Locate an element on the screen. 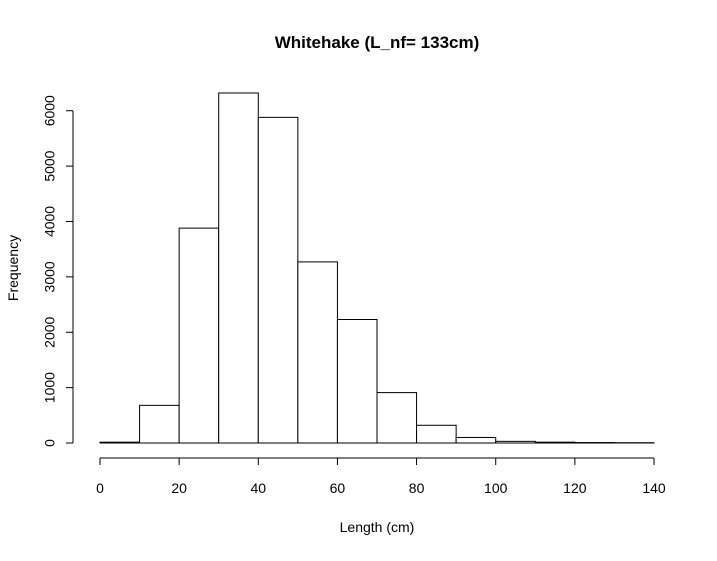 Image resolution: width=717 pixels, height=561 pixels. y-tick-label: 0 is located at coordinates (50, 443).